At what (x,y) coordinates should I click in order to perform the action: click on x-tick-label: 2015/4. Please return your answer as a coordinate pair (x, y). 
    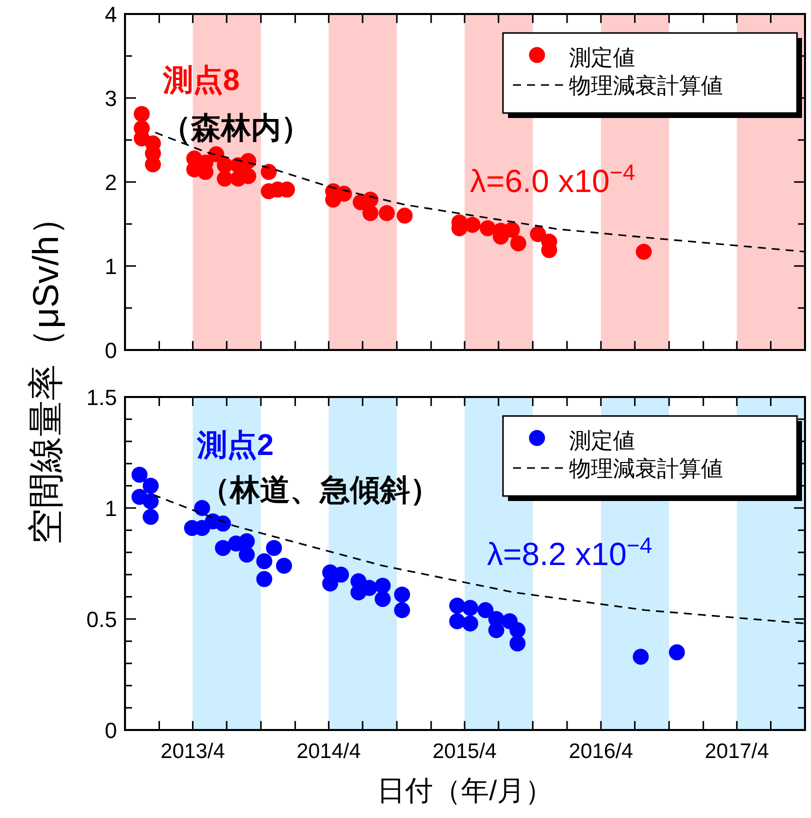
    Looking at the image, I should click on (465, 751).